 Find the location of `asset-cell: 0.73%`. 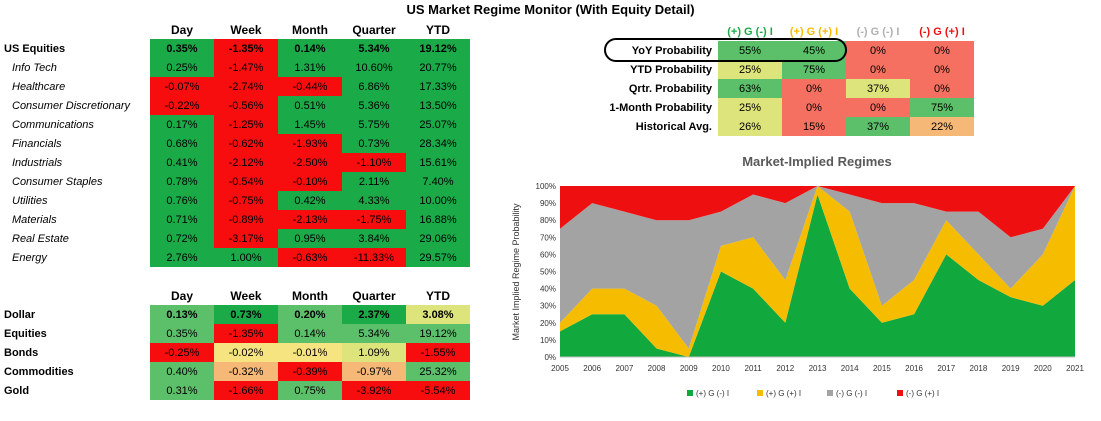

asset-cell: 0.73% is located at coordinates (246, 314).